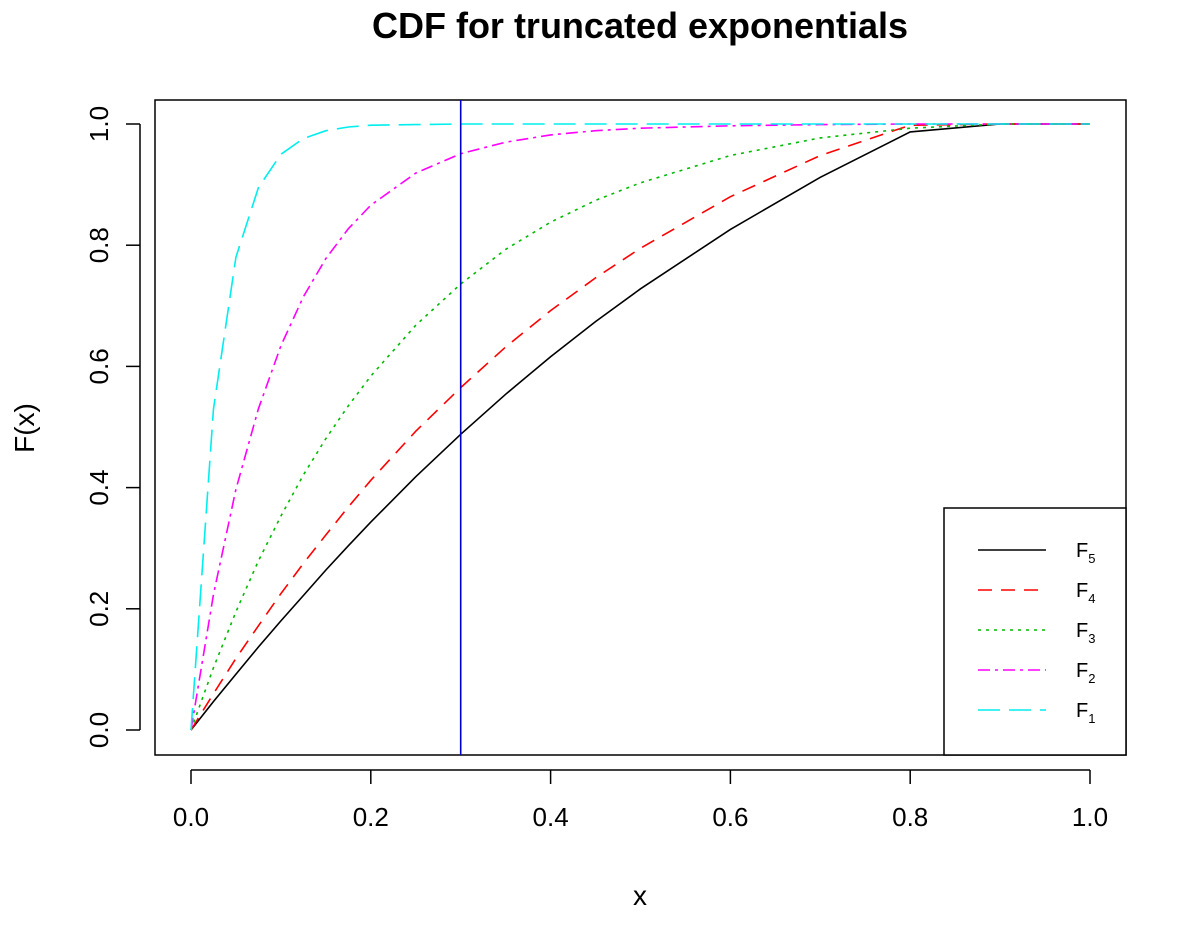 This screenshot has width=1196, height=936. I want to click on legend-label-subscript: 5, so click(1091, 558).